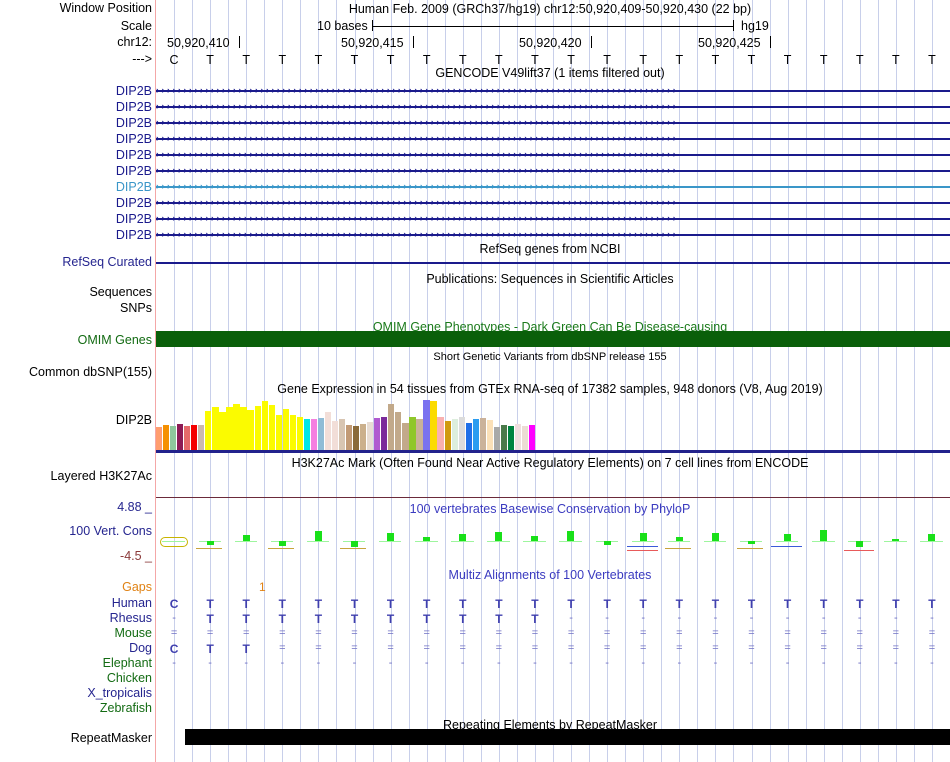  I want to click on gtex-expression-barchart, so click(346, 423).